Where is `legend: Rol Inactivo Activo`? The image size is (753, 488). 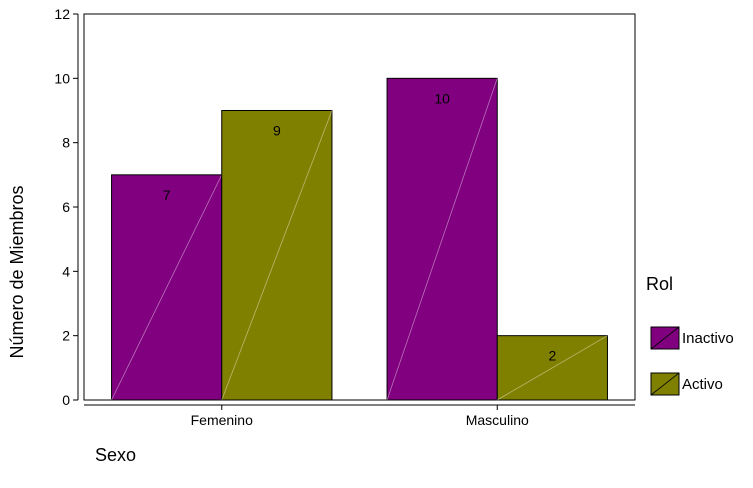 legend: Rol Inactivo Activo is located at coordinates (690, 335).